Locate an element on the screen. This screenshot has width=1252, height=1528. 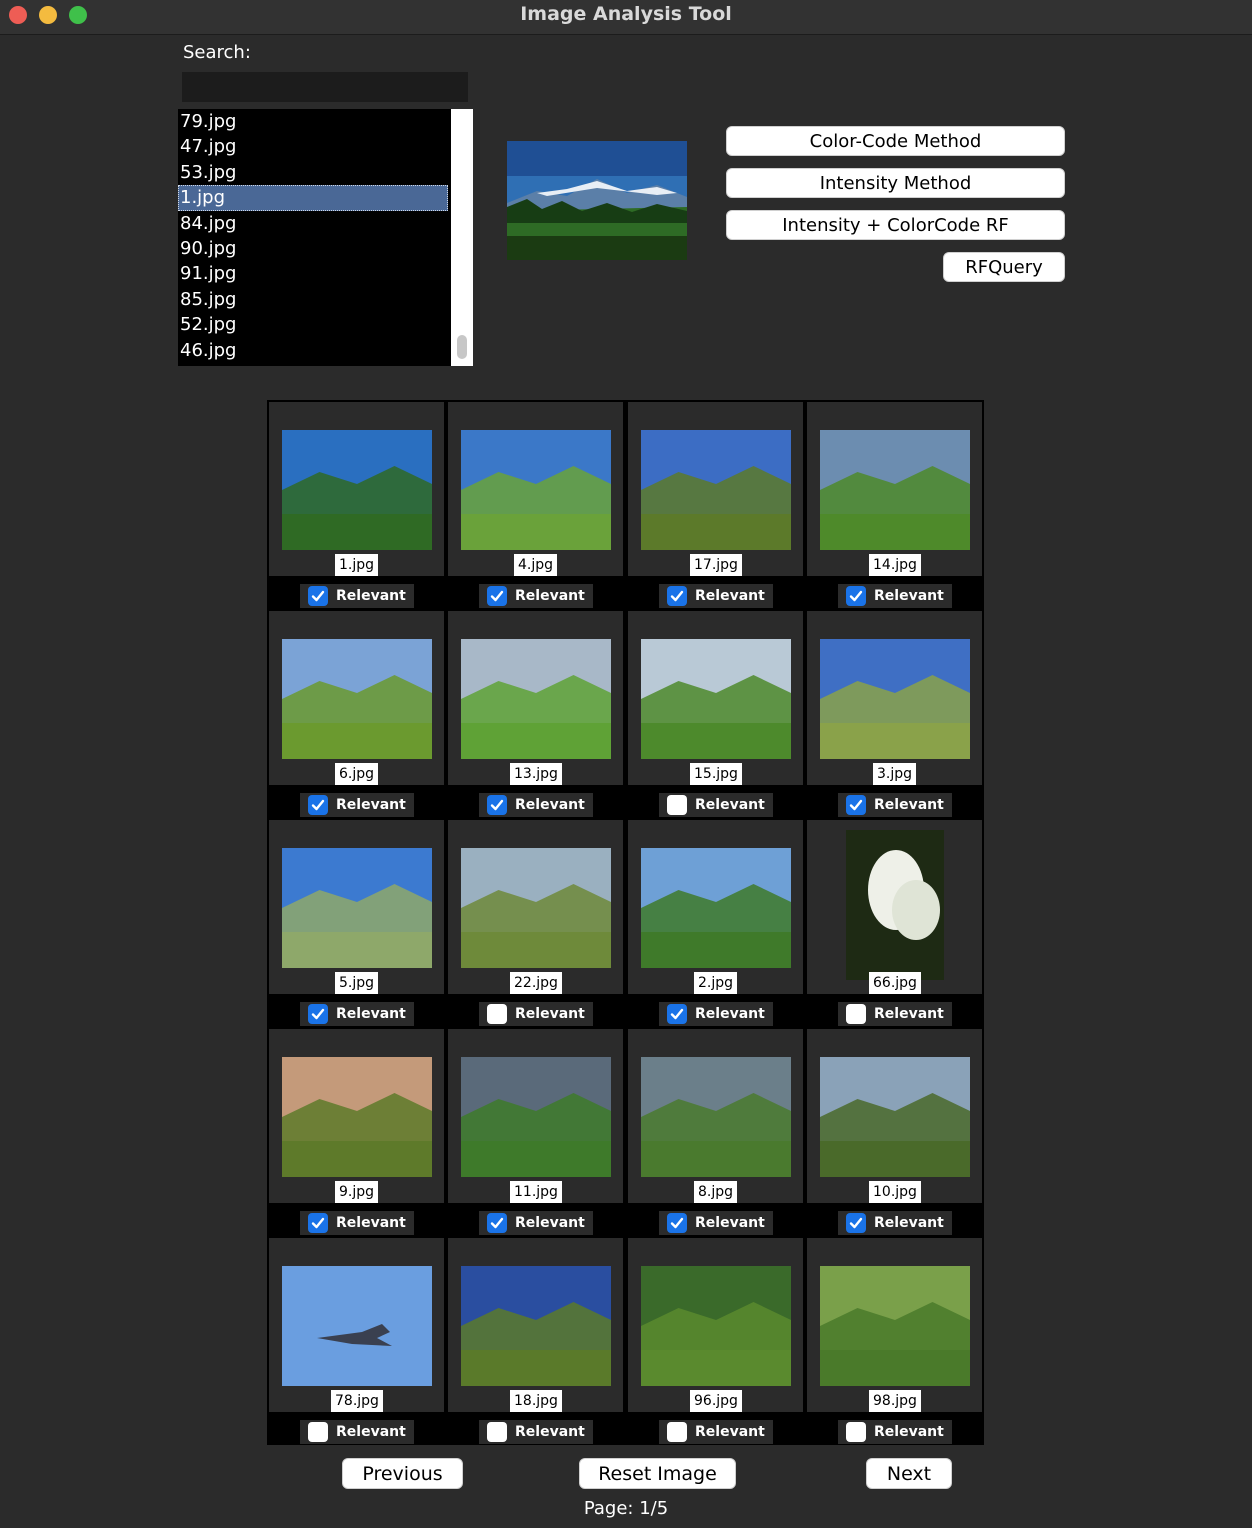
file-list-item: 79.jpg is located at coordinates (208, 121).